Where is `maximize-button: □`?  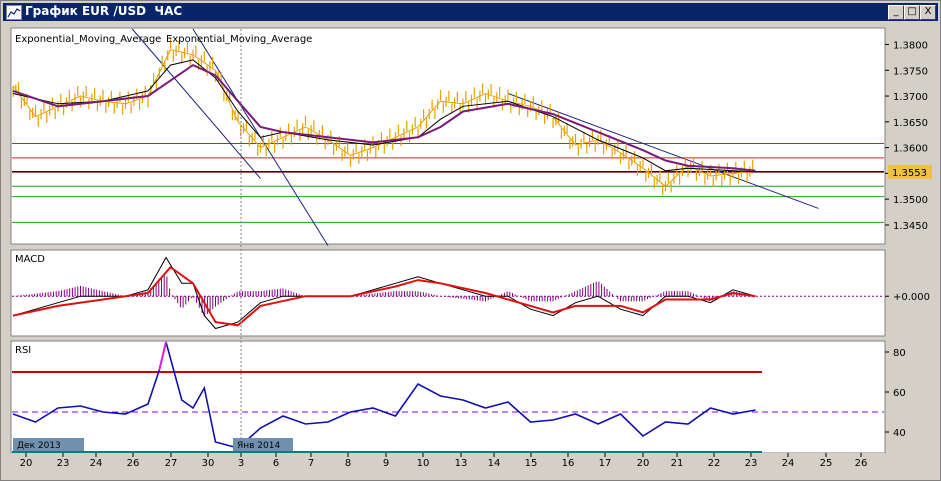 maximize-button: □ is located at coordinates (912, 12).